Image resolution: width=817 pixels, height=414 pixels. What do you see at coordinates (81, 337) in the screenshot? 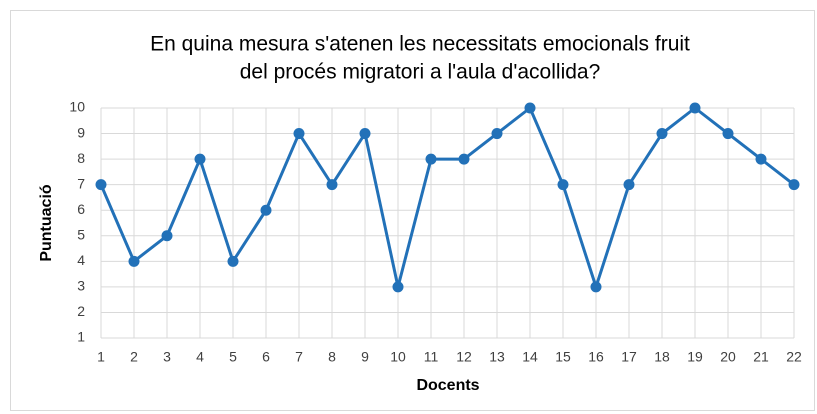
I see `y-tick-label: 1` at bounding box center [81, 337].